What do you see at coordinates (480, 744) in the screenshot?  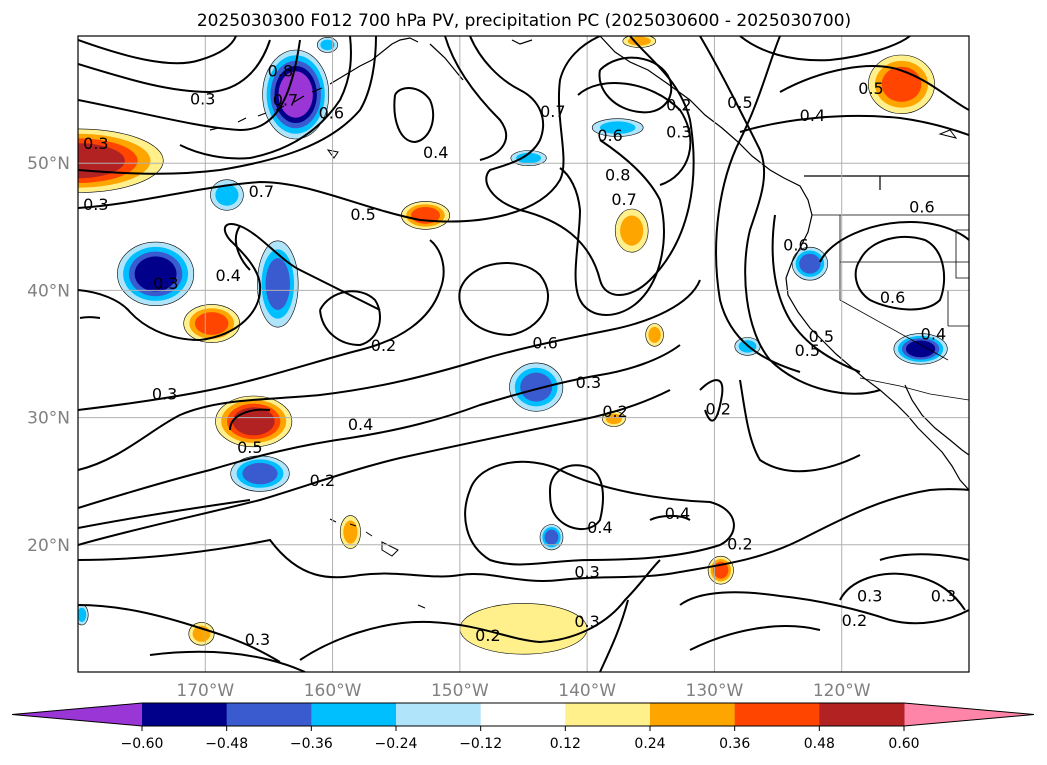 I see `colorbar-tick-label: −0.12` at bounding box center [480, 744].